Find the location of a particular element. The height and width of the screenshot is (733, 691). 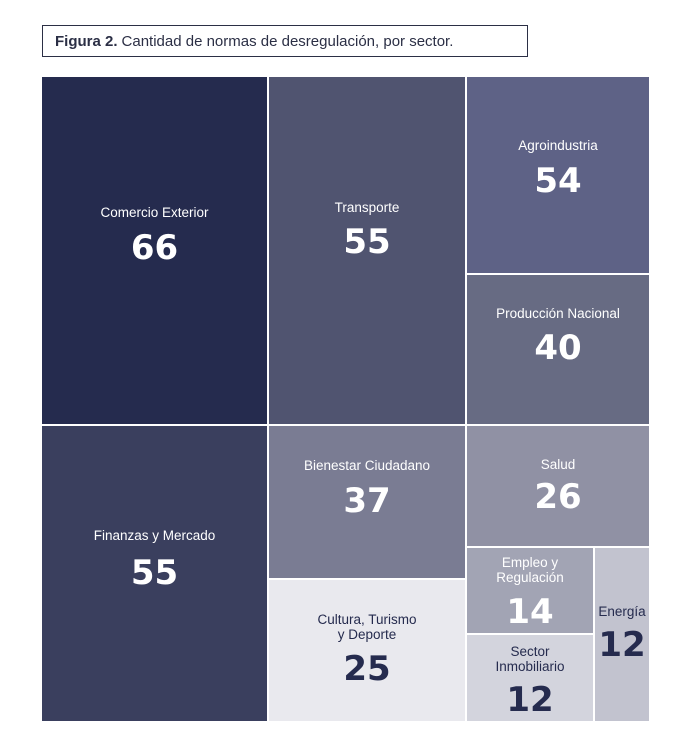

treemap-value-sector-inmobiliario: 12 is located at coordinates (529, 700).